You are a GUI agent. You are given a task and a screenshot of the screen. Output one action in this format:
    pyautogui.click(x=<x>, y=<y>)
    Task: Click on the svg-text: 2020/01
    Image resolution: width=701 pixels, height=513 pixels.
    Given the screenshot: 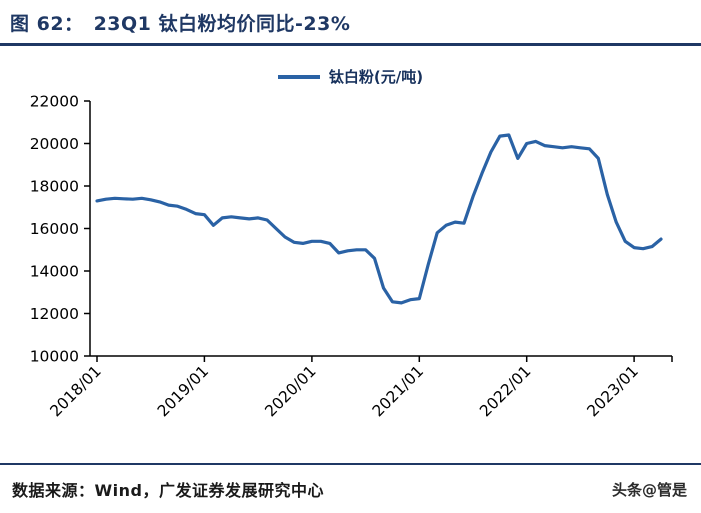 What is the action you would take?
    pyautogui.click(x=290, y=391)
    